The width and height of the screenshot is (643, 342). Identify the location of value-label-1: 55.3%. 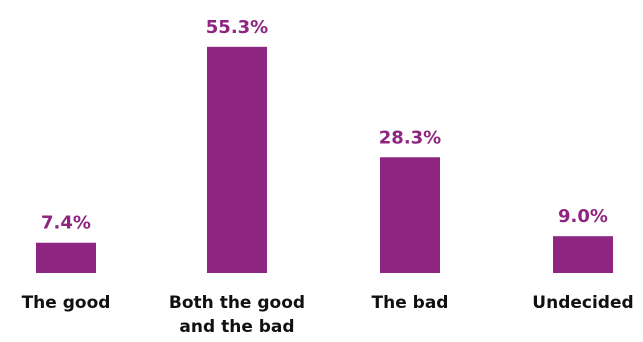
(237, 27).